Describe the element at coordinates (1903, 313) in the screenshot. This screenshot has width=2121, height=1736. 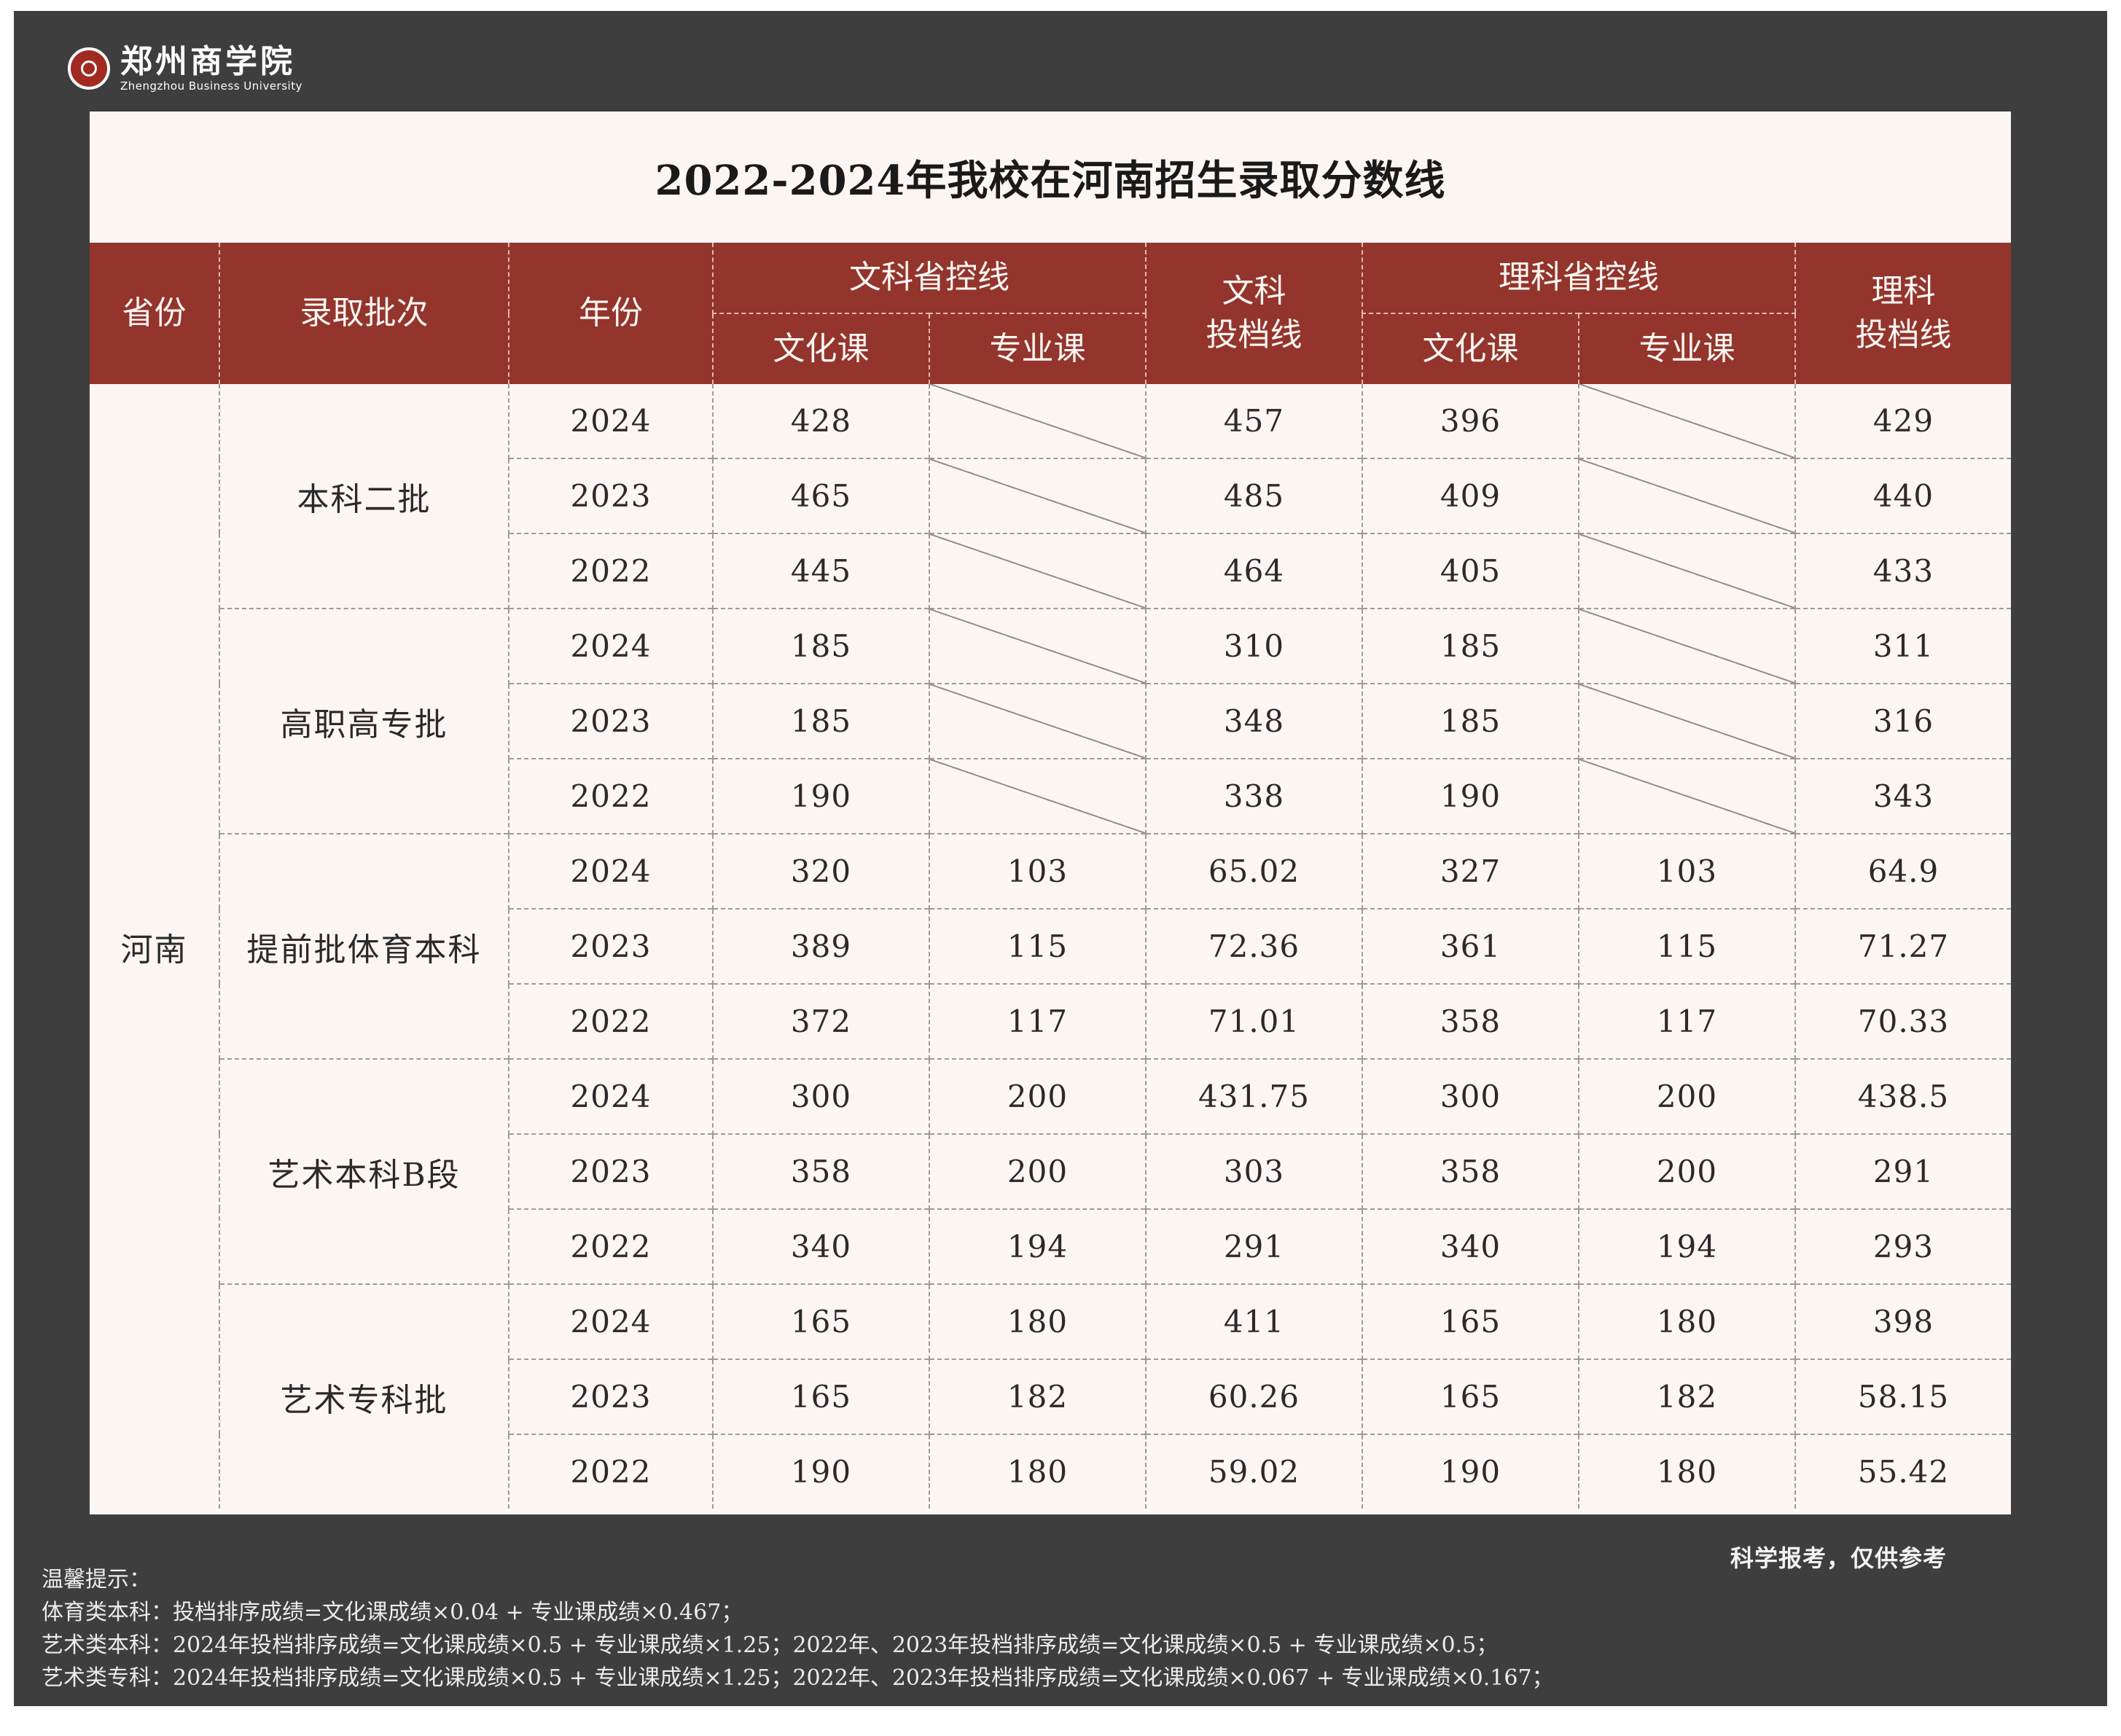
I see `header-li-tou: 理科 投档线` at that location.